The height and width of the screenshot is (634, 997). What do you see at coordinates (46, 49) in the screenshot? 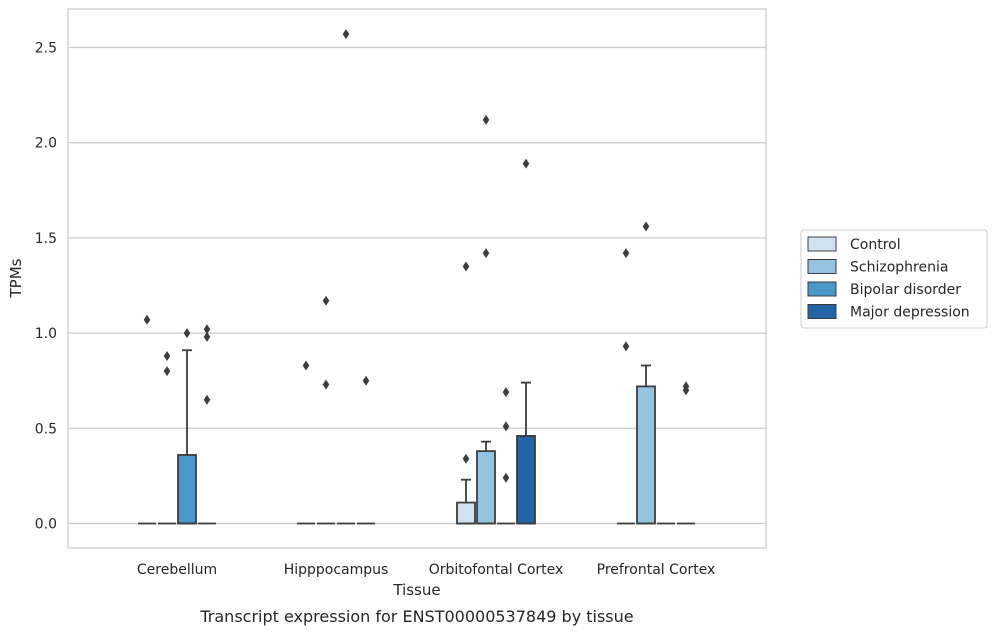
I see `y-tick-label: 2.5` at bounding box center [46, 49].